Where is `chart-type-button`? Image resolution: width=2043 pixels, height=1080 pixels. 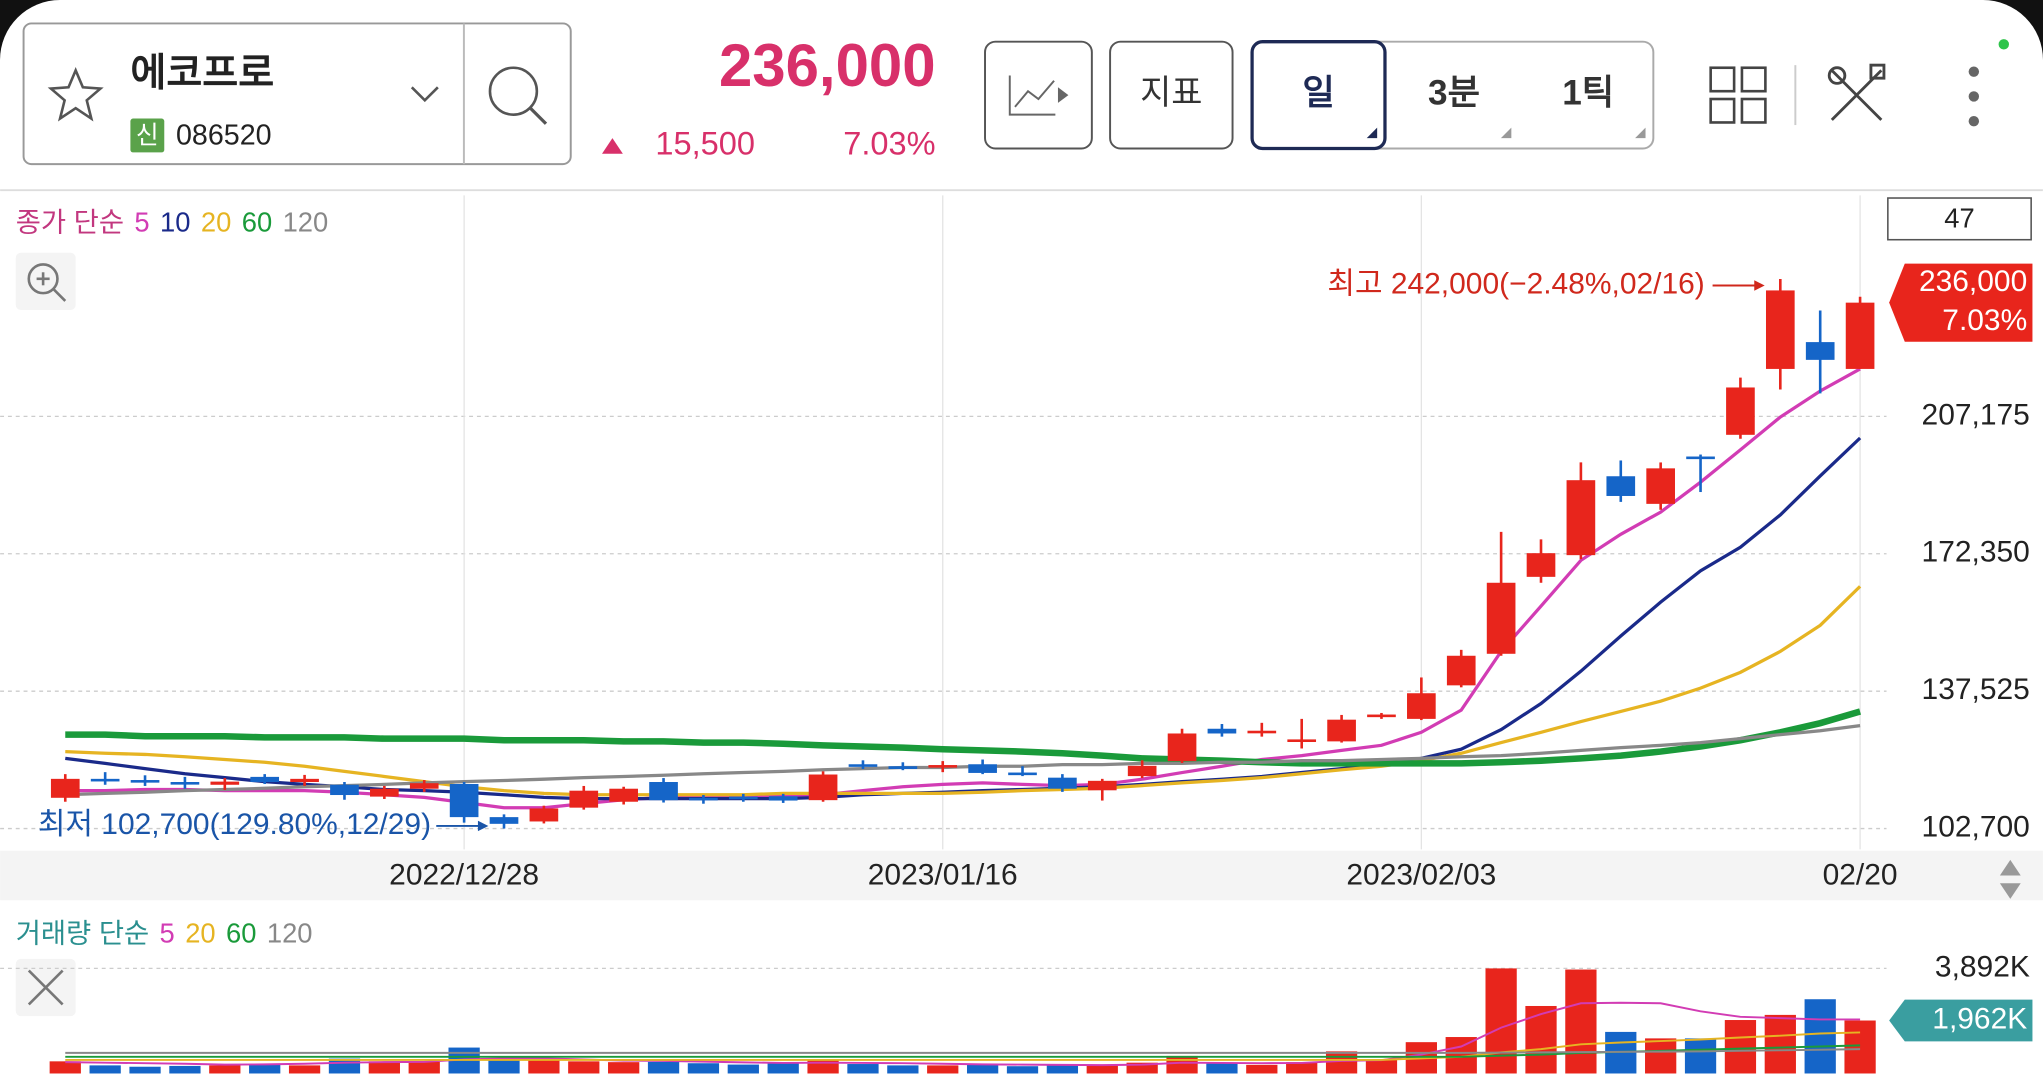 chart-type-button is located at coordinates (1038, 95).